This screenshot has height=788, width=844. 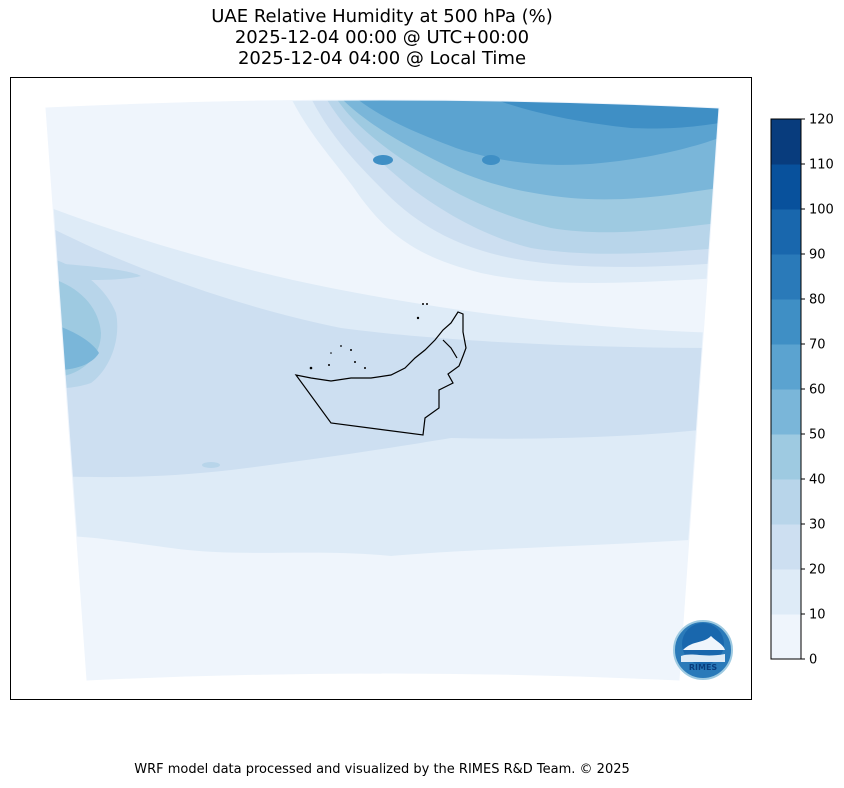 I want to click on colorbar-tick-label: 70, so click(x=817, y=345).